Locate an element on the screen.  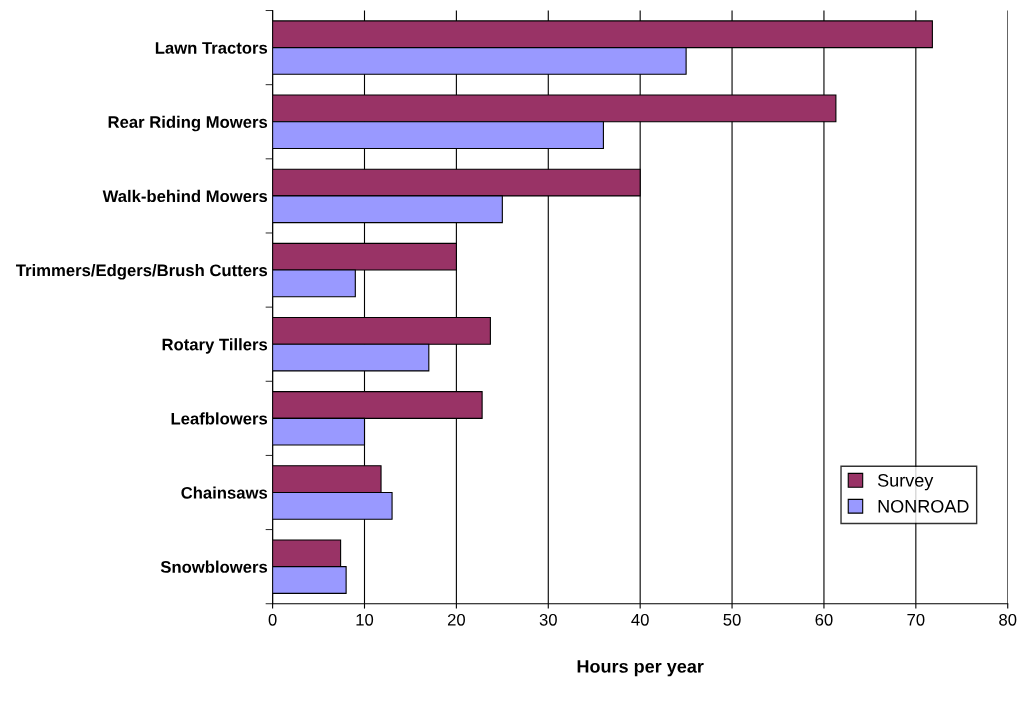
y-tick-label: Rotary Tillers is located at coordinates (215, 346).